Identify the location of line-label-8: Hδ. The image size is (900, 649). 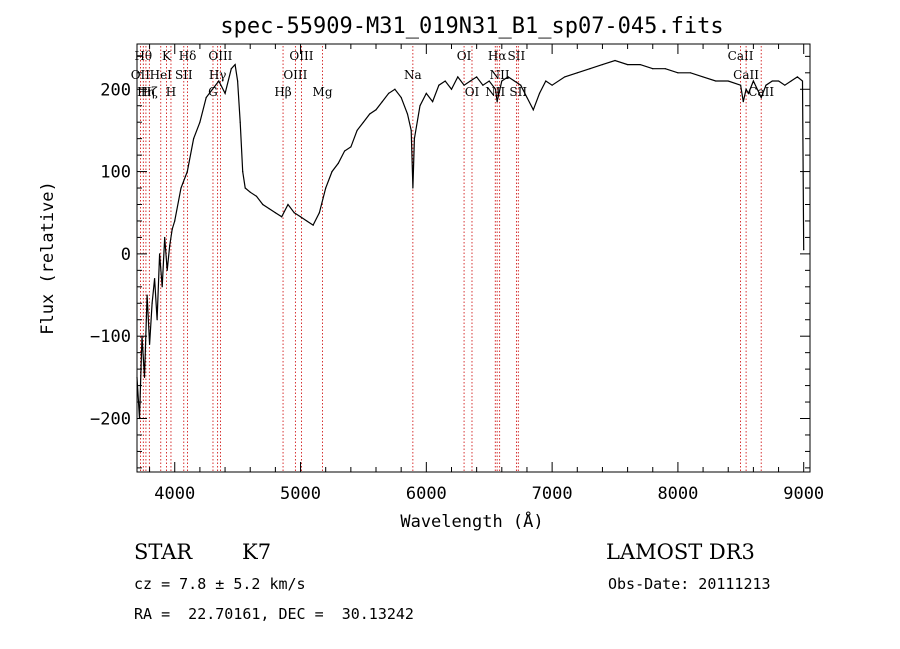
(188, 56).